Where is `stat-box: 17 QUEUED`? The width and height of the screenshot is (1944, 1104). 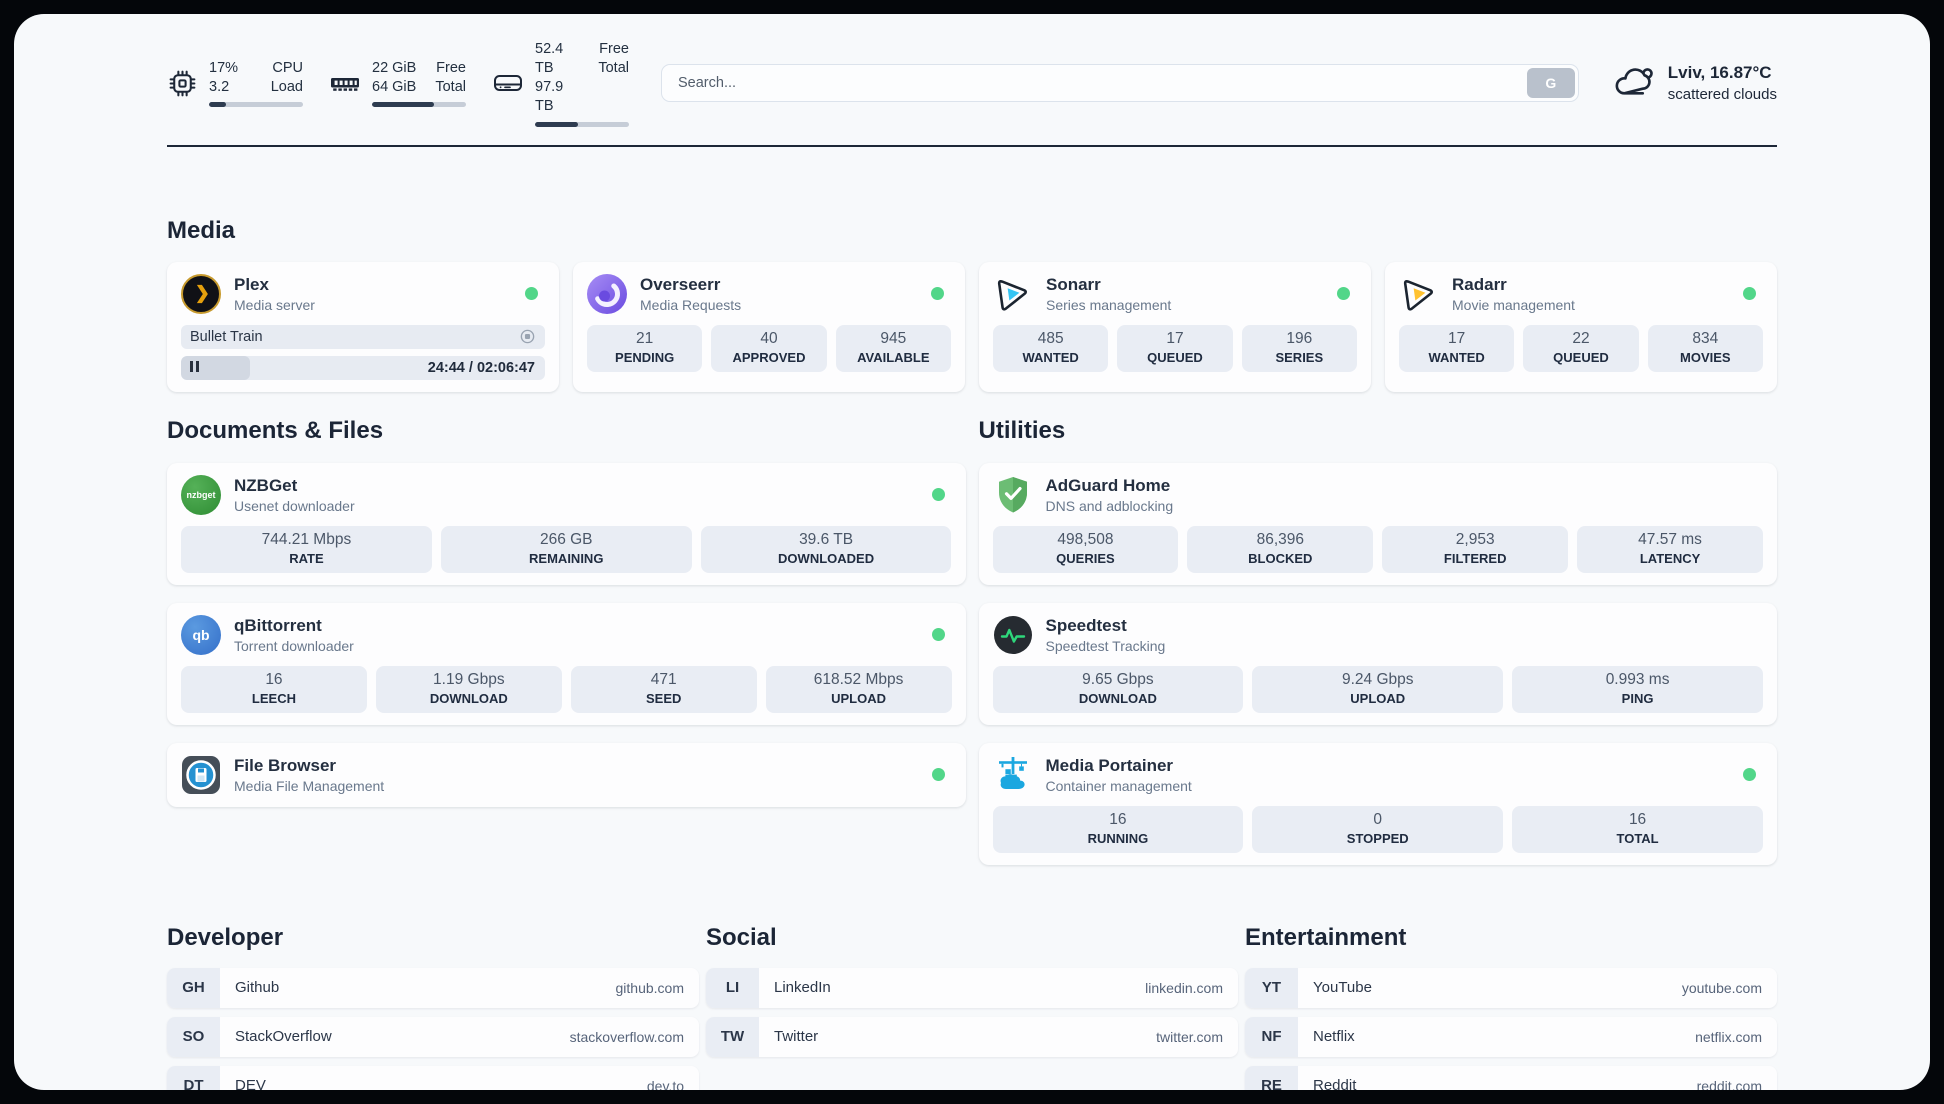
stat-box: 17 QUEUED is located at coordinates (1175, 348).